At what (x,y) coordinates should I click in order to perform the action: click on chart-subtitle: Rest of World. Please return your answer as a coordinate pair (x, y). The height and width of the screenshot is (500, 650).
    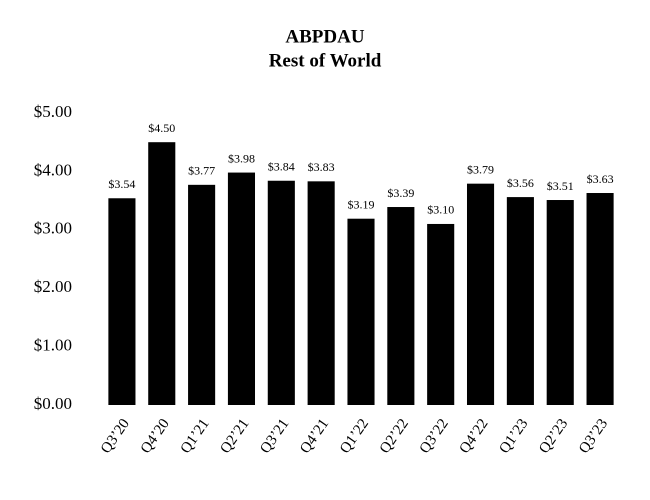
    Looking at the image, I should click on (325, 60).